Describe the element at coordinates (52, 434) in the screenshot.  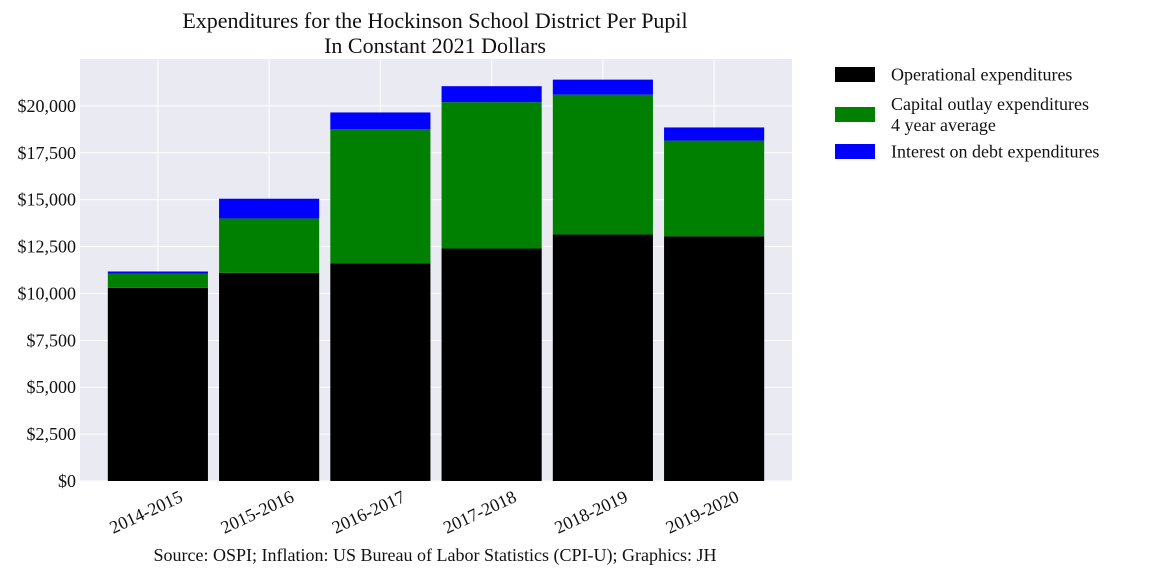
I see `y-tick-label: $2,500` at that location.